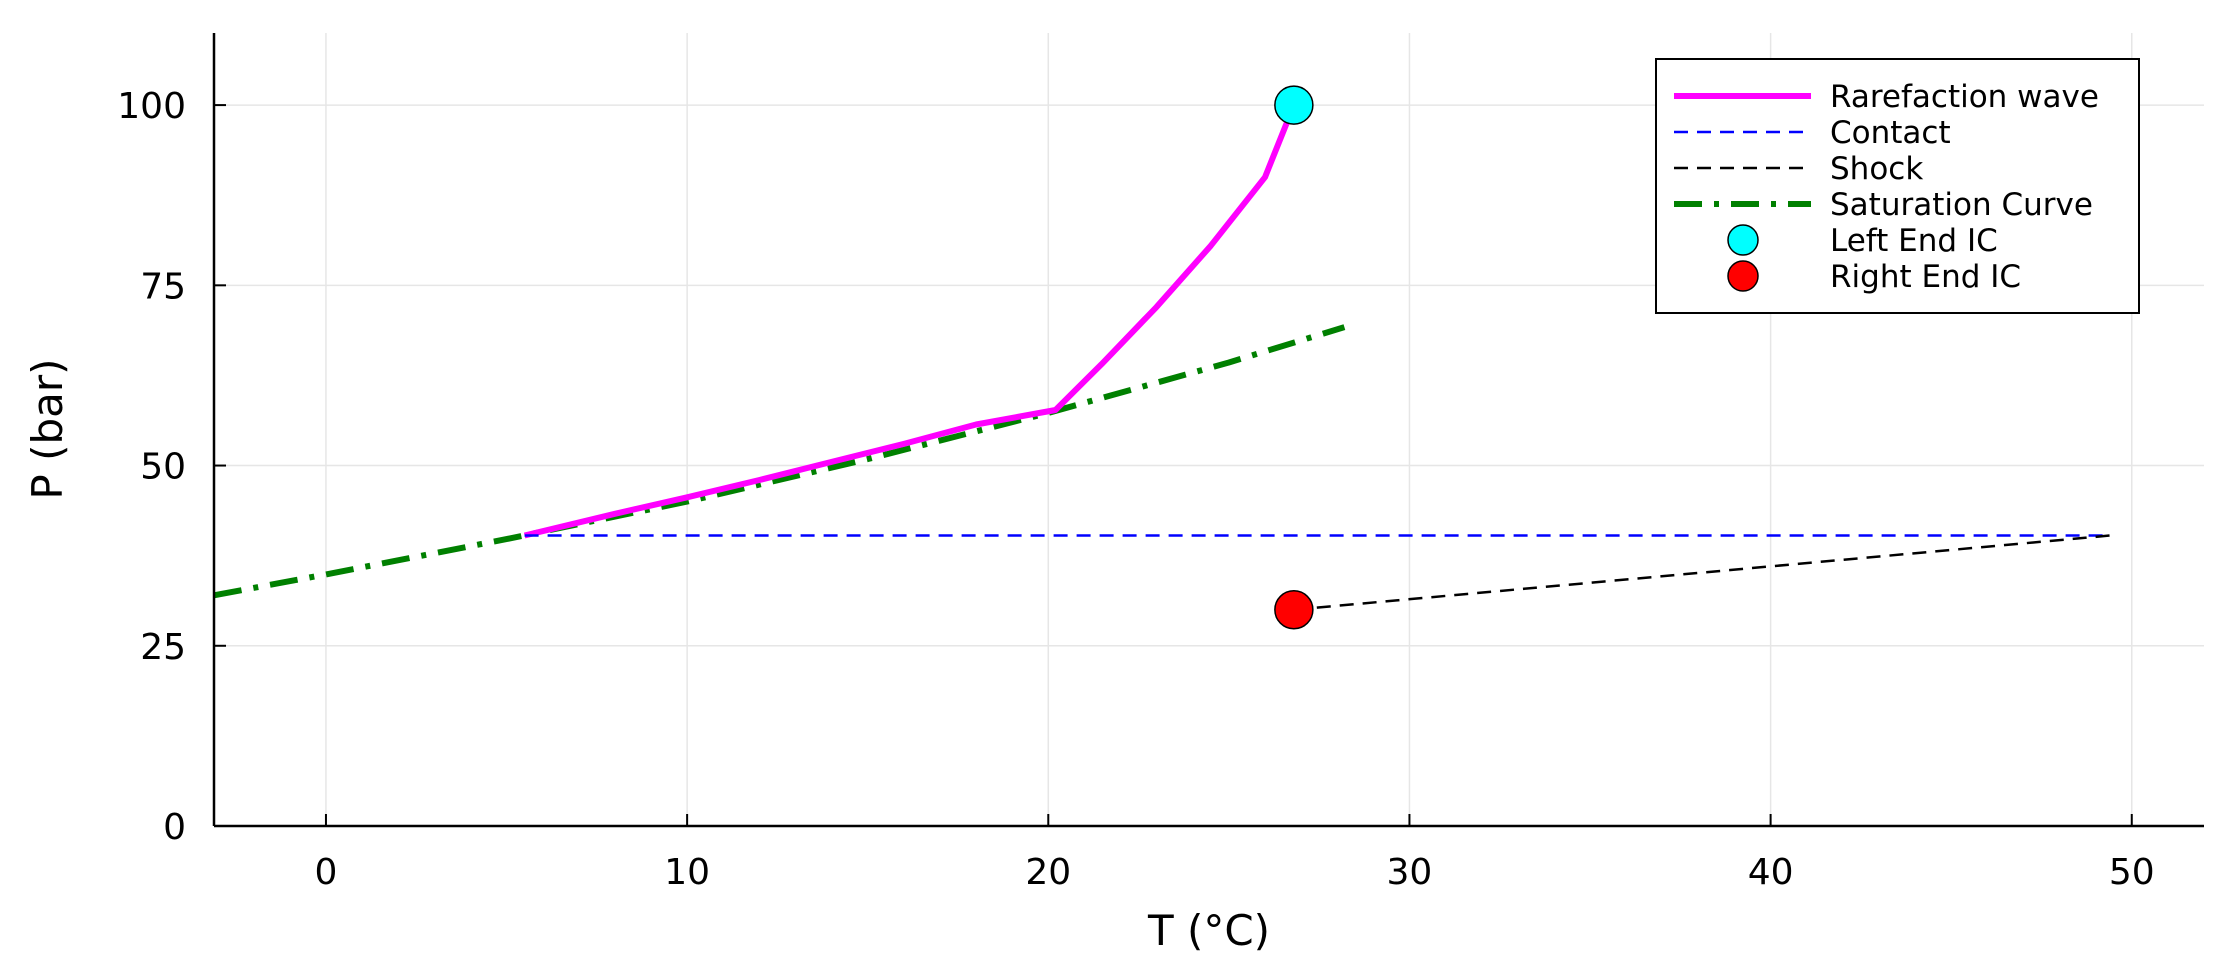 Image resolution: width=2223 pixels, height=973 pixels. Describe the element at coordinates (1048, 872) in the screenshot. I see `x-tick-label: 20` at that location.